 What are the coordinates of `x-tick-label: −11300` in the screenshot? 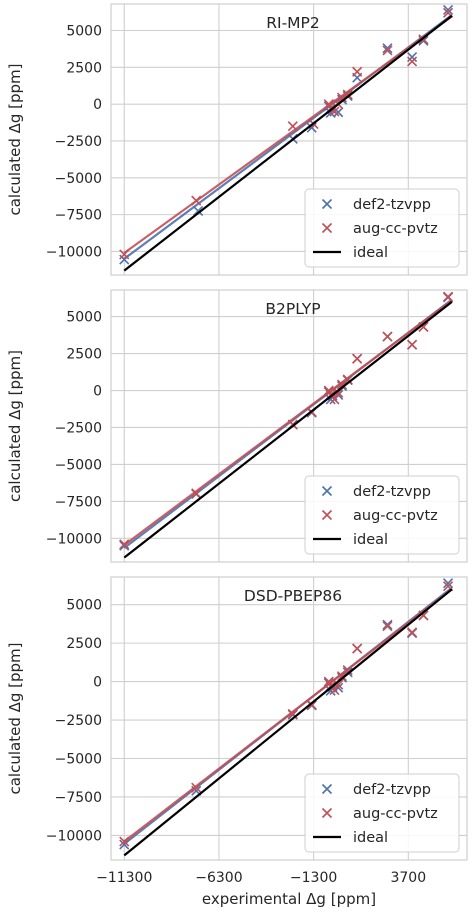 It's located at (124, 878).